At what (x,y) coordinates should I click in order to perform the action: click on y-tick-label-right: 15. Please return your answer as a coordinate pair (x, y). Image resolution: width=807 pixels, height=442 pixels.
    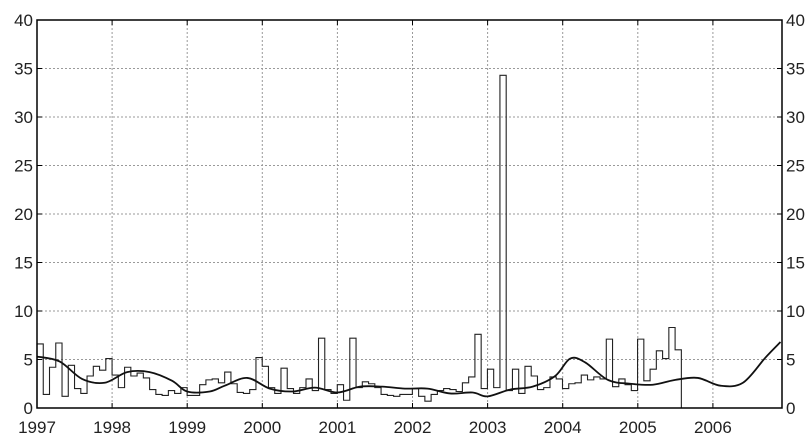
    Looking at the image, I should click on (795, 263).